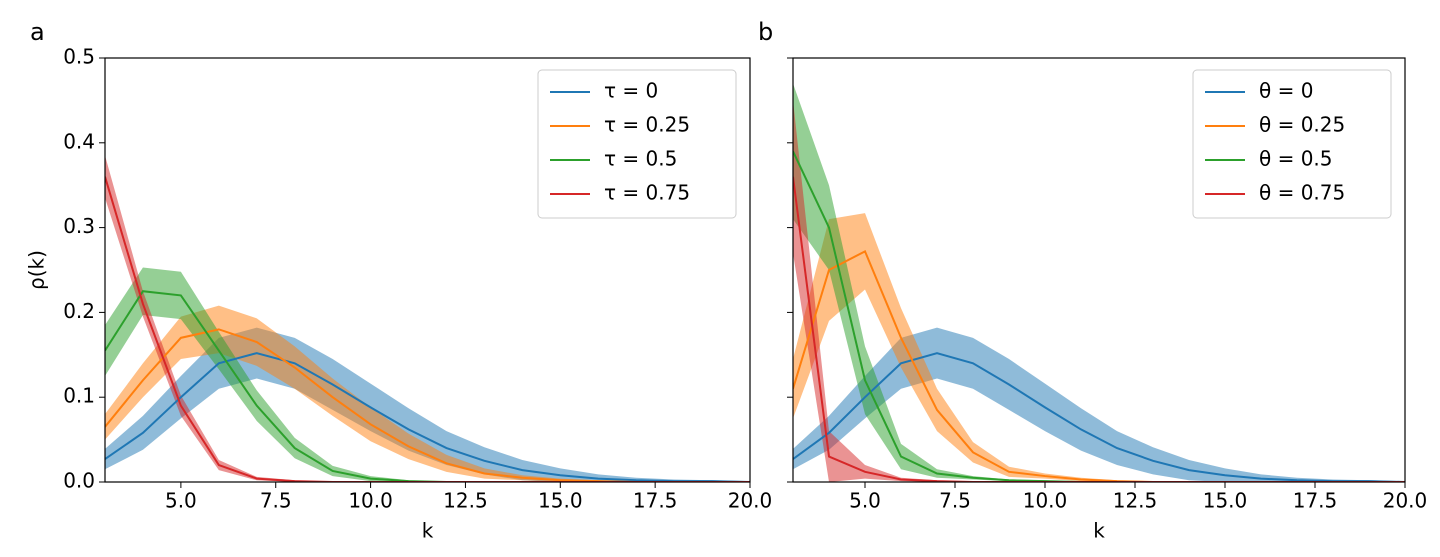 The image size is (1440, 557). Describe the element at coordinates (1296, 159) in the screenshot. I see `legend-label: θ = 0.5` at that location.